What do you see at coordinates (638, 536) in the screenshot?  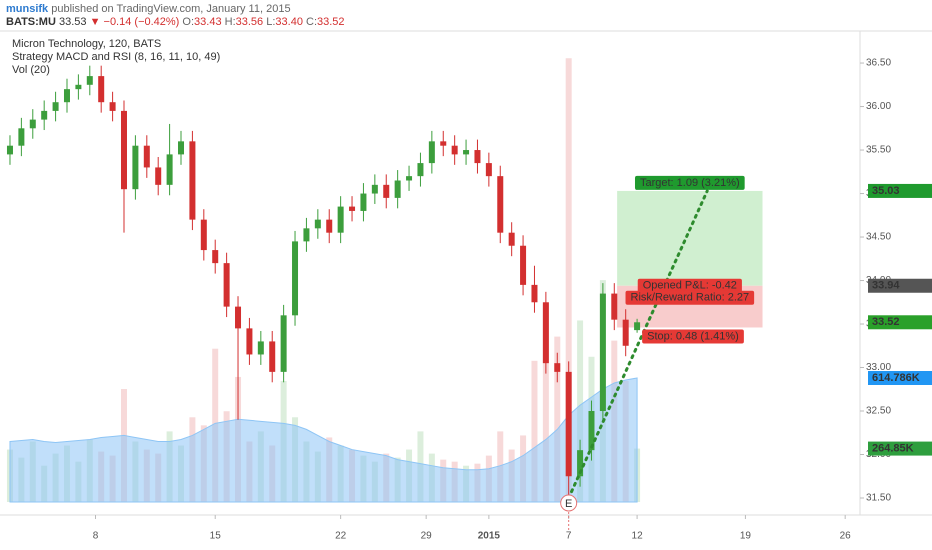 I see `x-tick-label: 12` at bounding box center [638, 536].